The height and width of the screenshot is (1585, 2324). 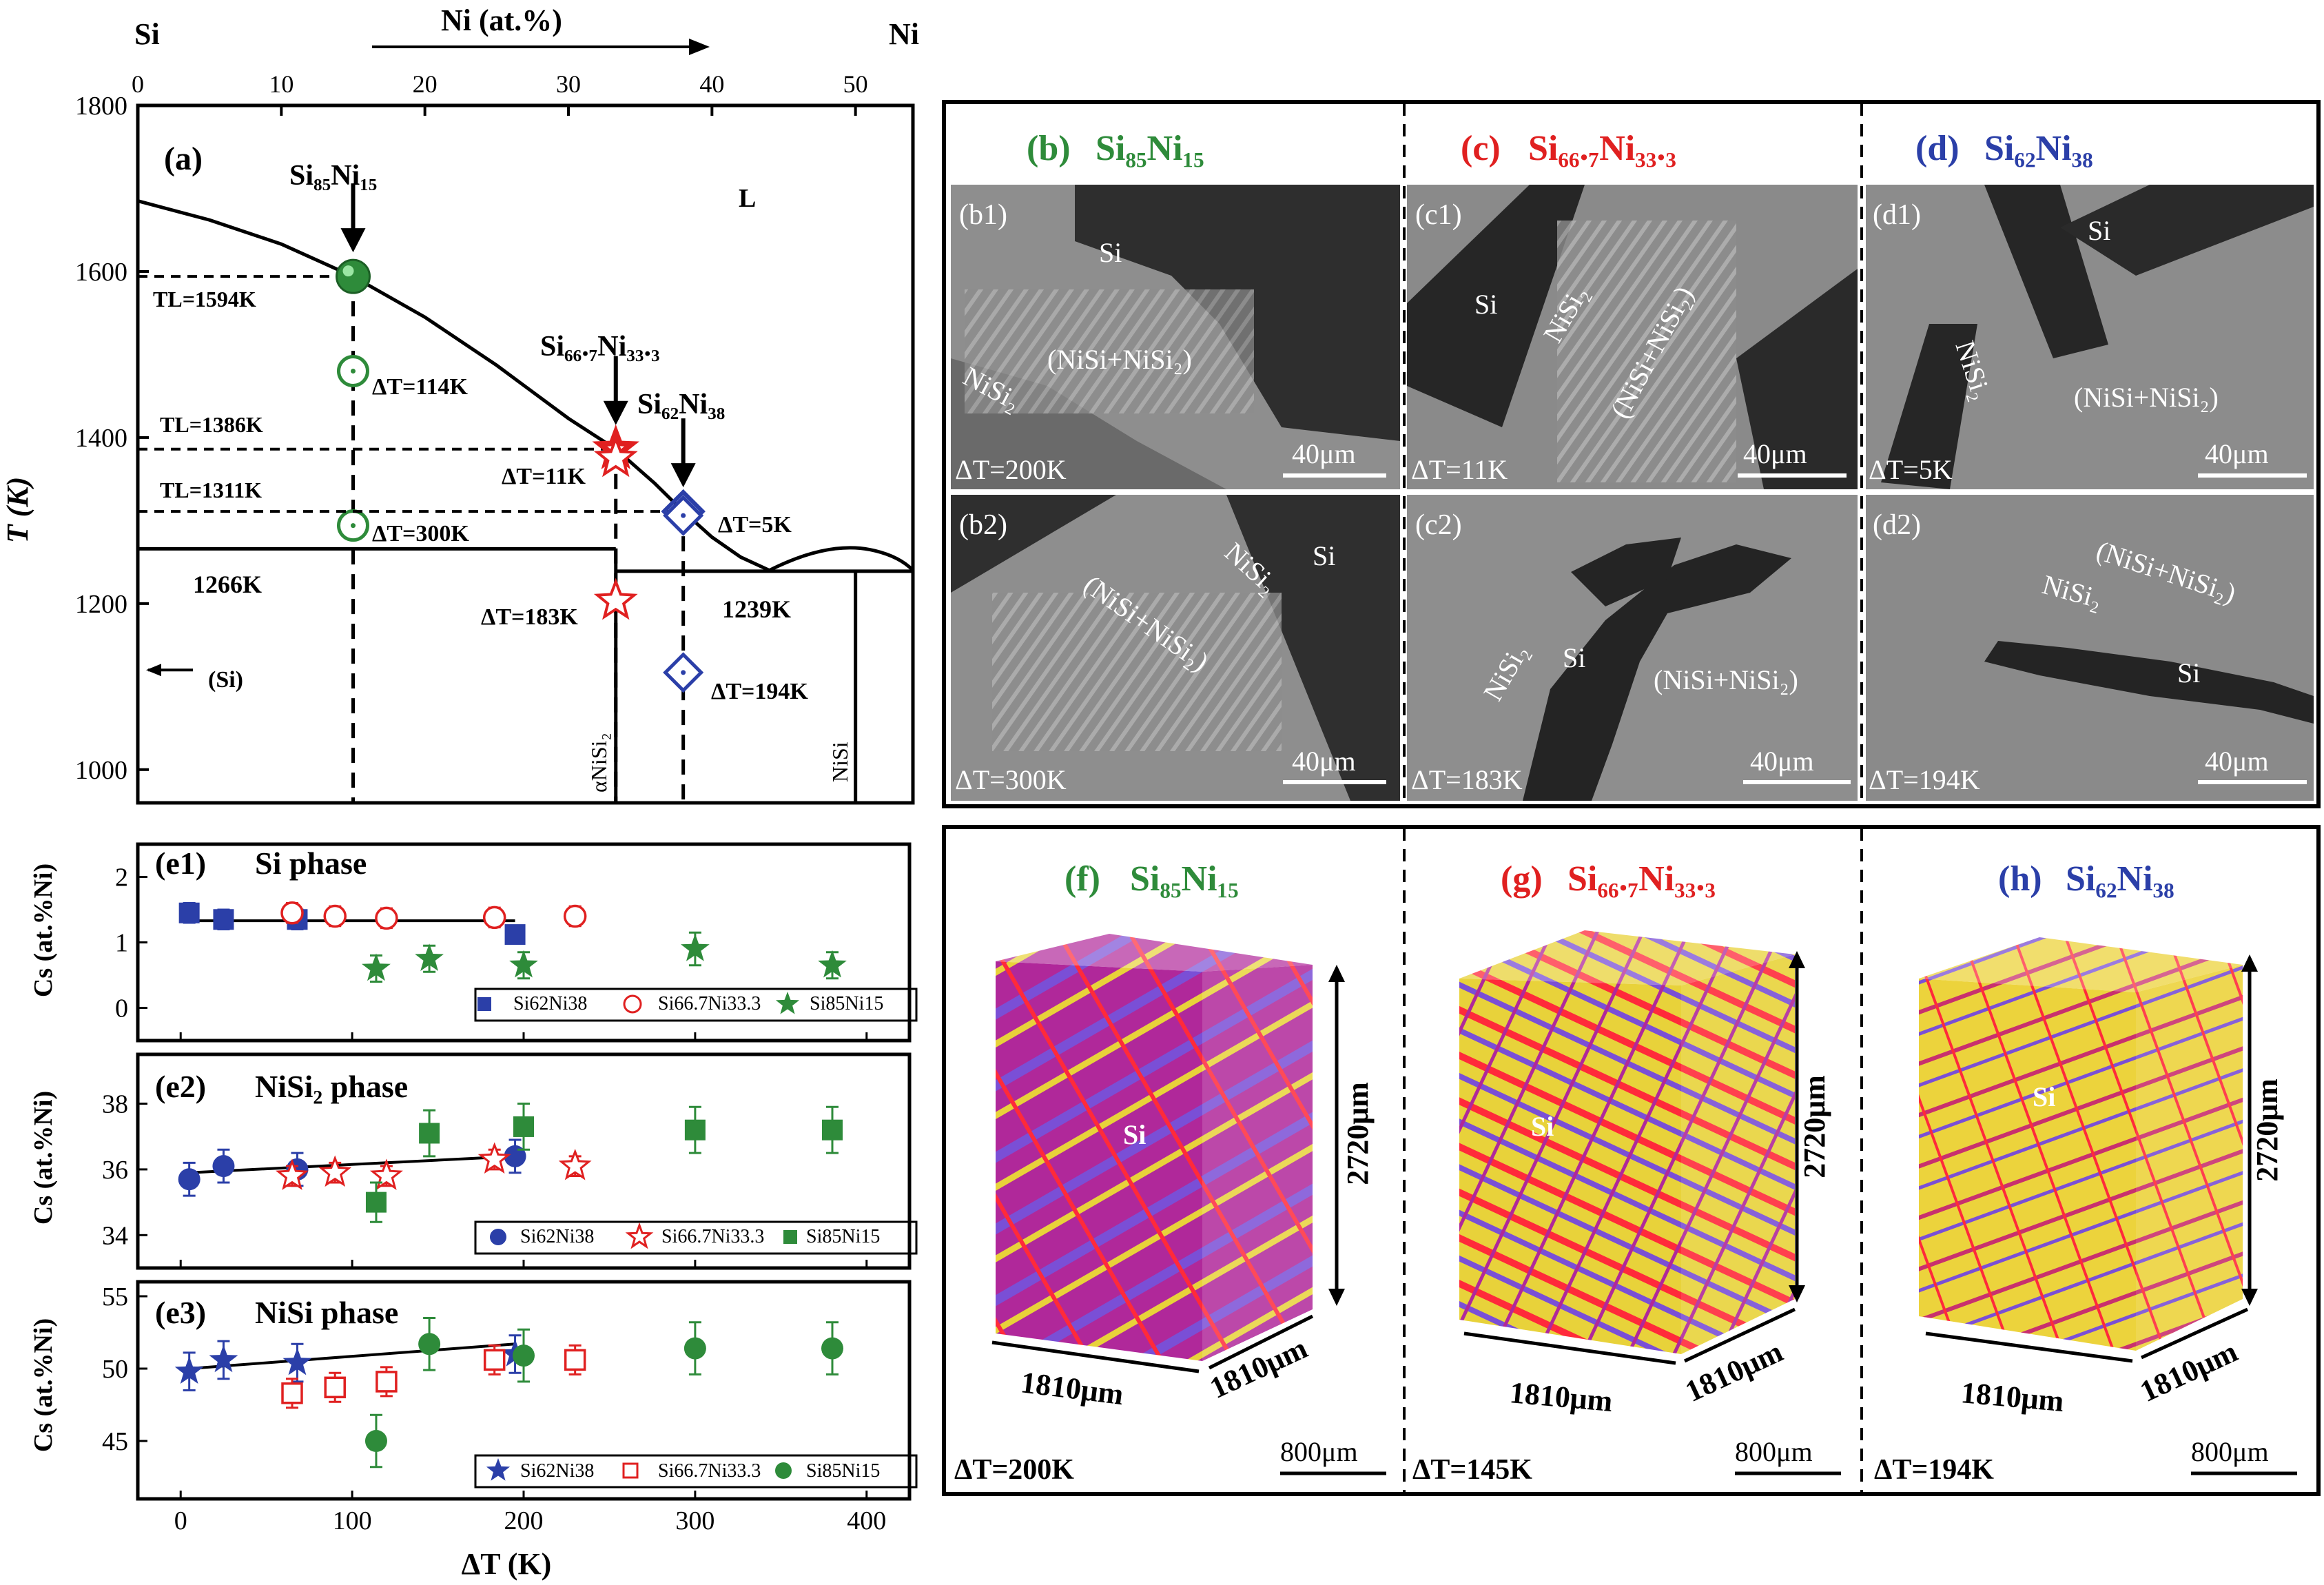 What do you see at coordinates (680, 1003) in the screenshot?
I see `e1-legend: Si62Ni38 Si66.7Ni33.3 Si85Ni15` at bounding box center [680, 1003].